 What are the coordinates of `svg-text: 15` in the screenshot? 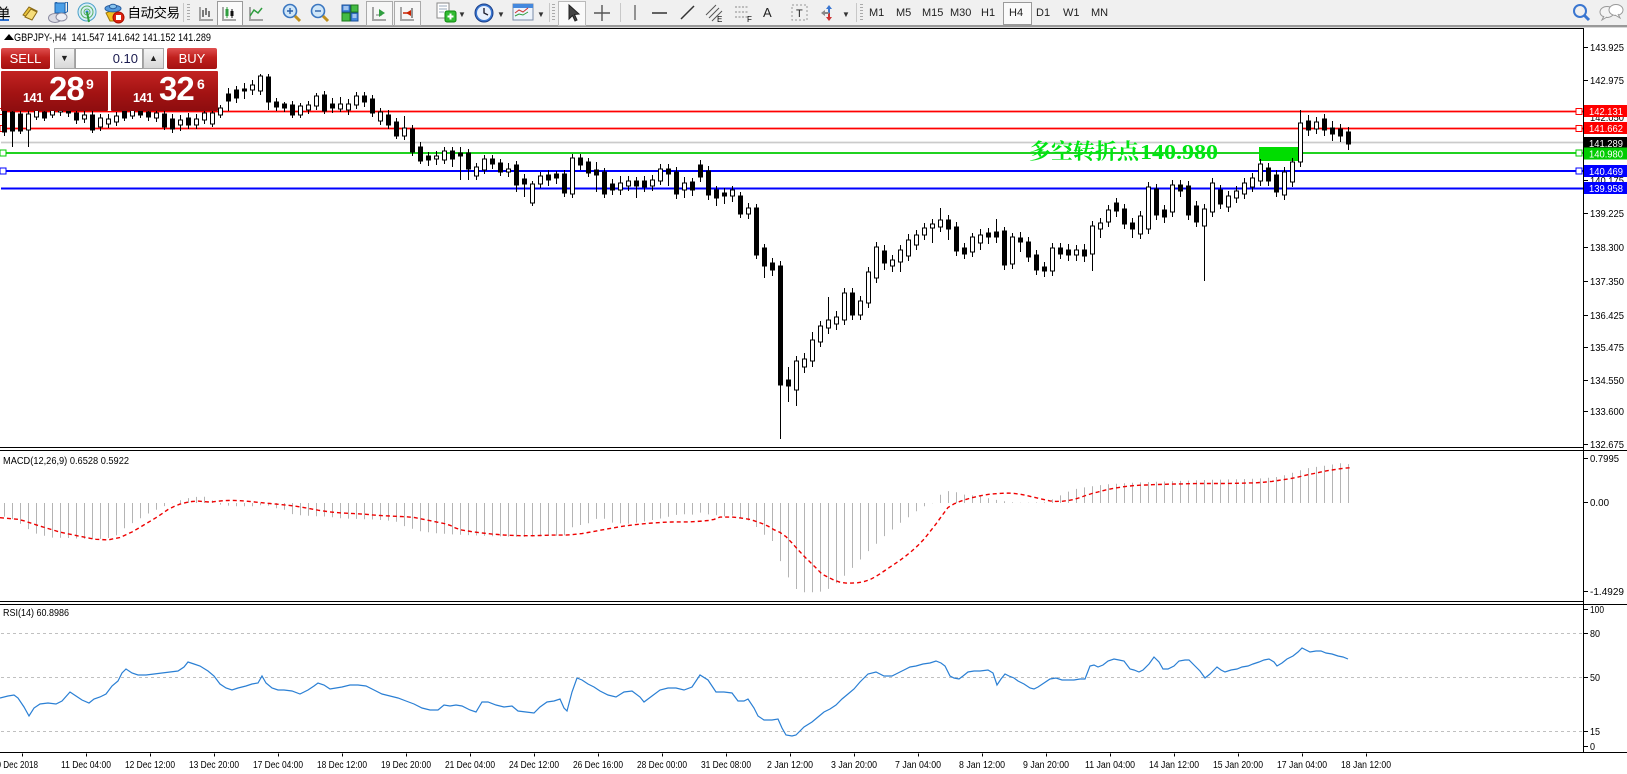 It's located at (1595, 732).